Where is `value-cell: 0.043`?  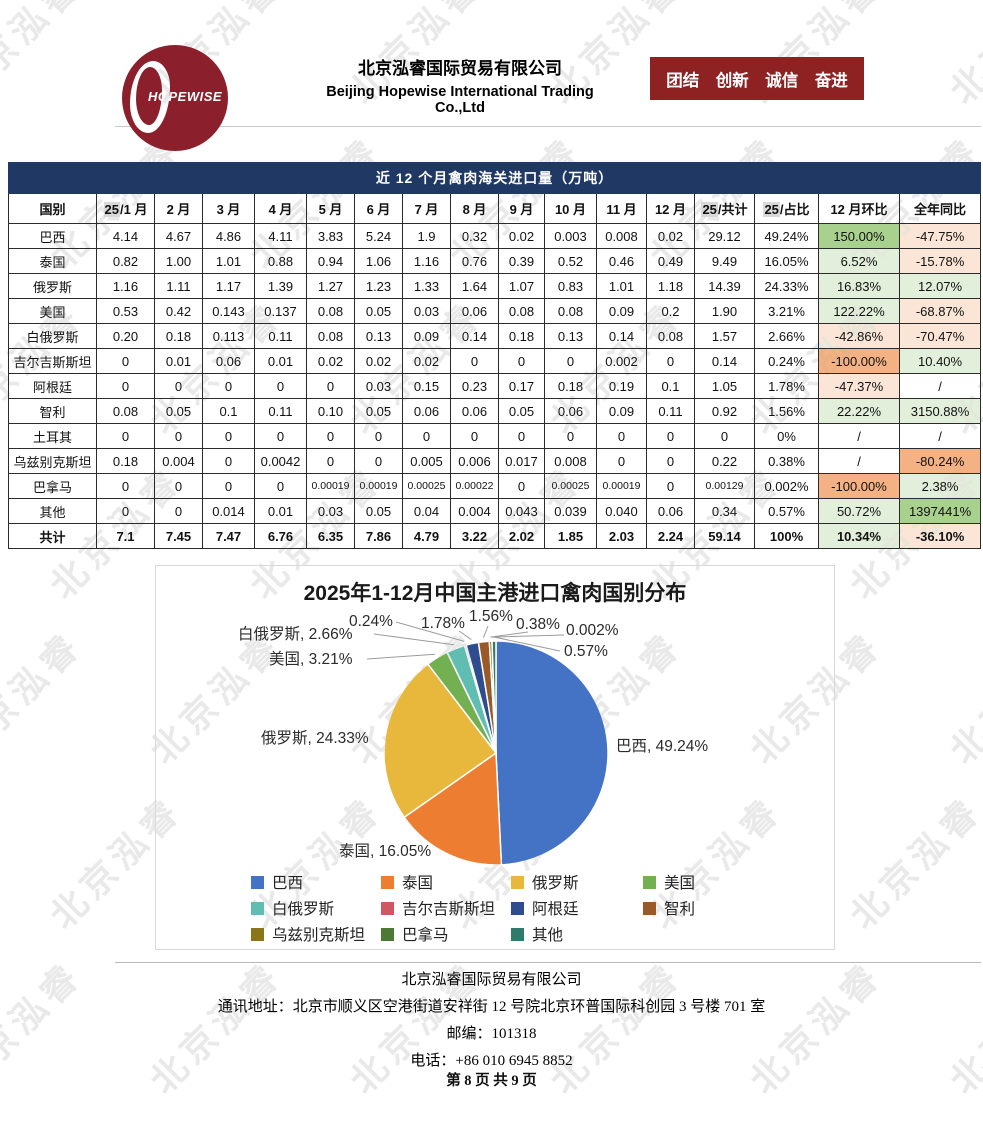
value-cell: 0.043 is located at coordinates (521, 511).